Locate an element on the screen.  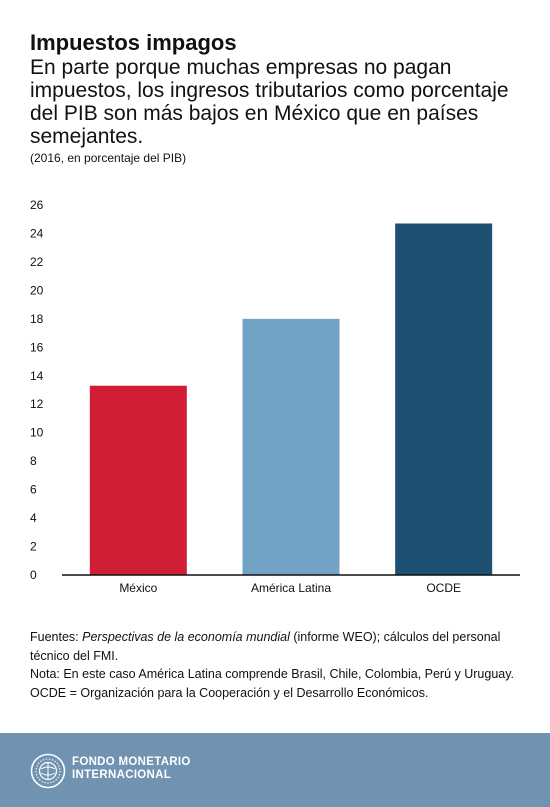
y-tick-label: 8 is located at coordinates (33, 461).